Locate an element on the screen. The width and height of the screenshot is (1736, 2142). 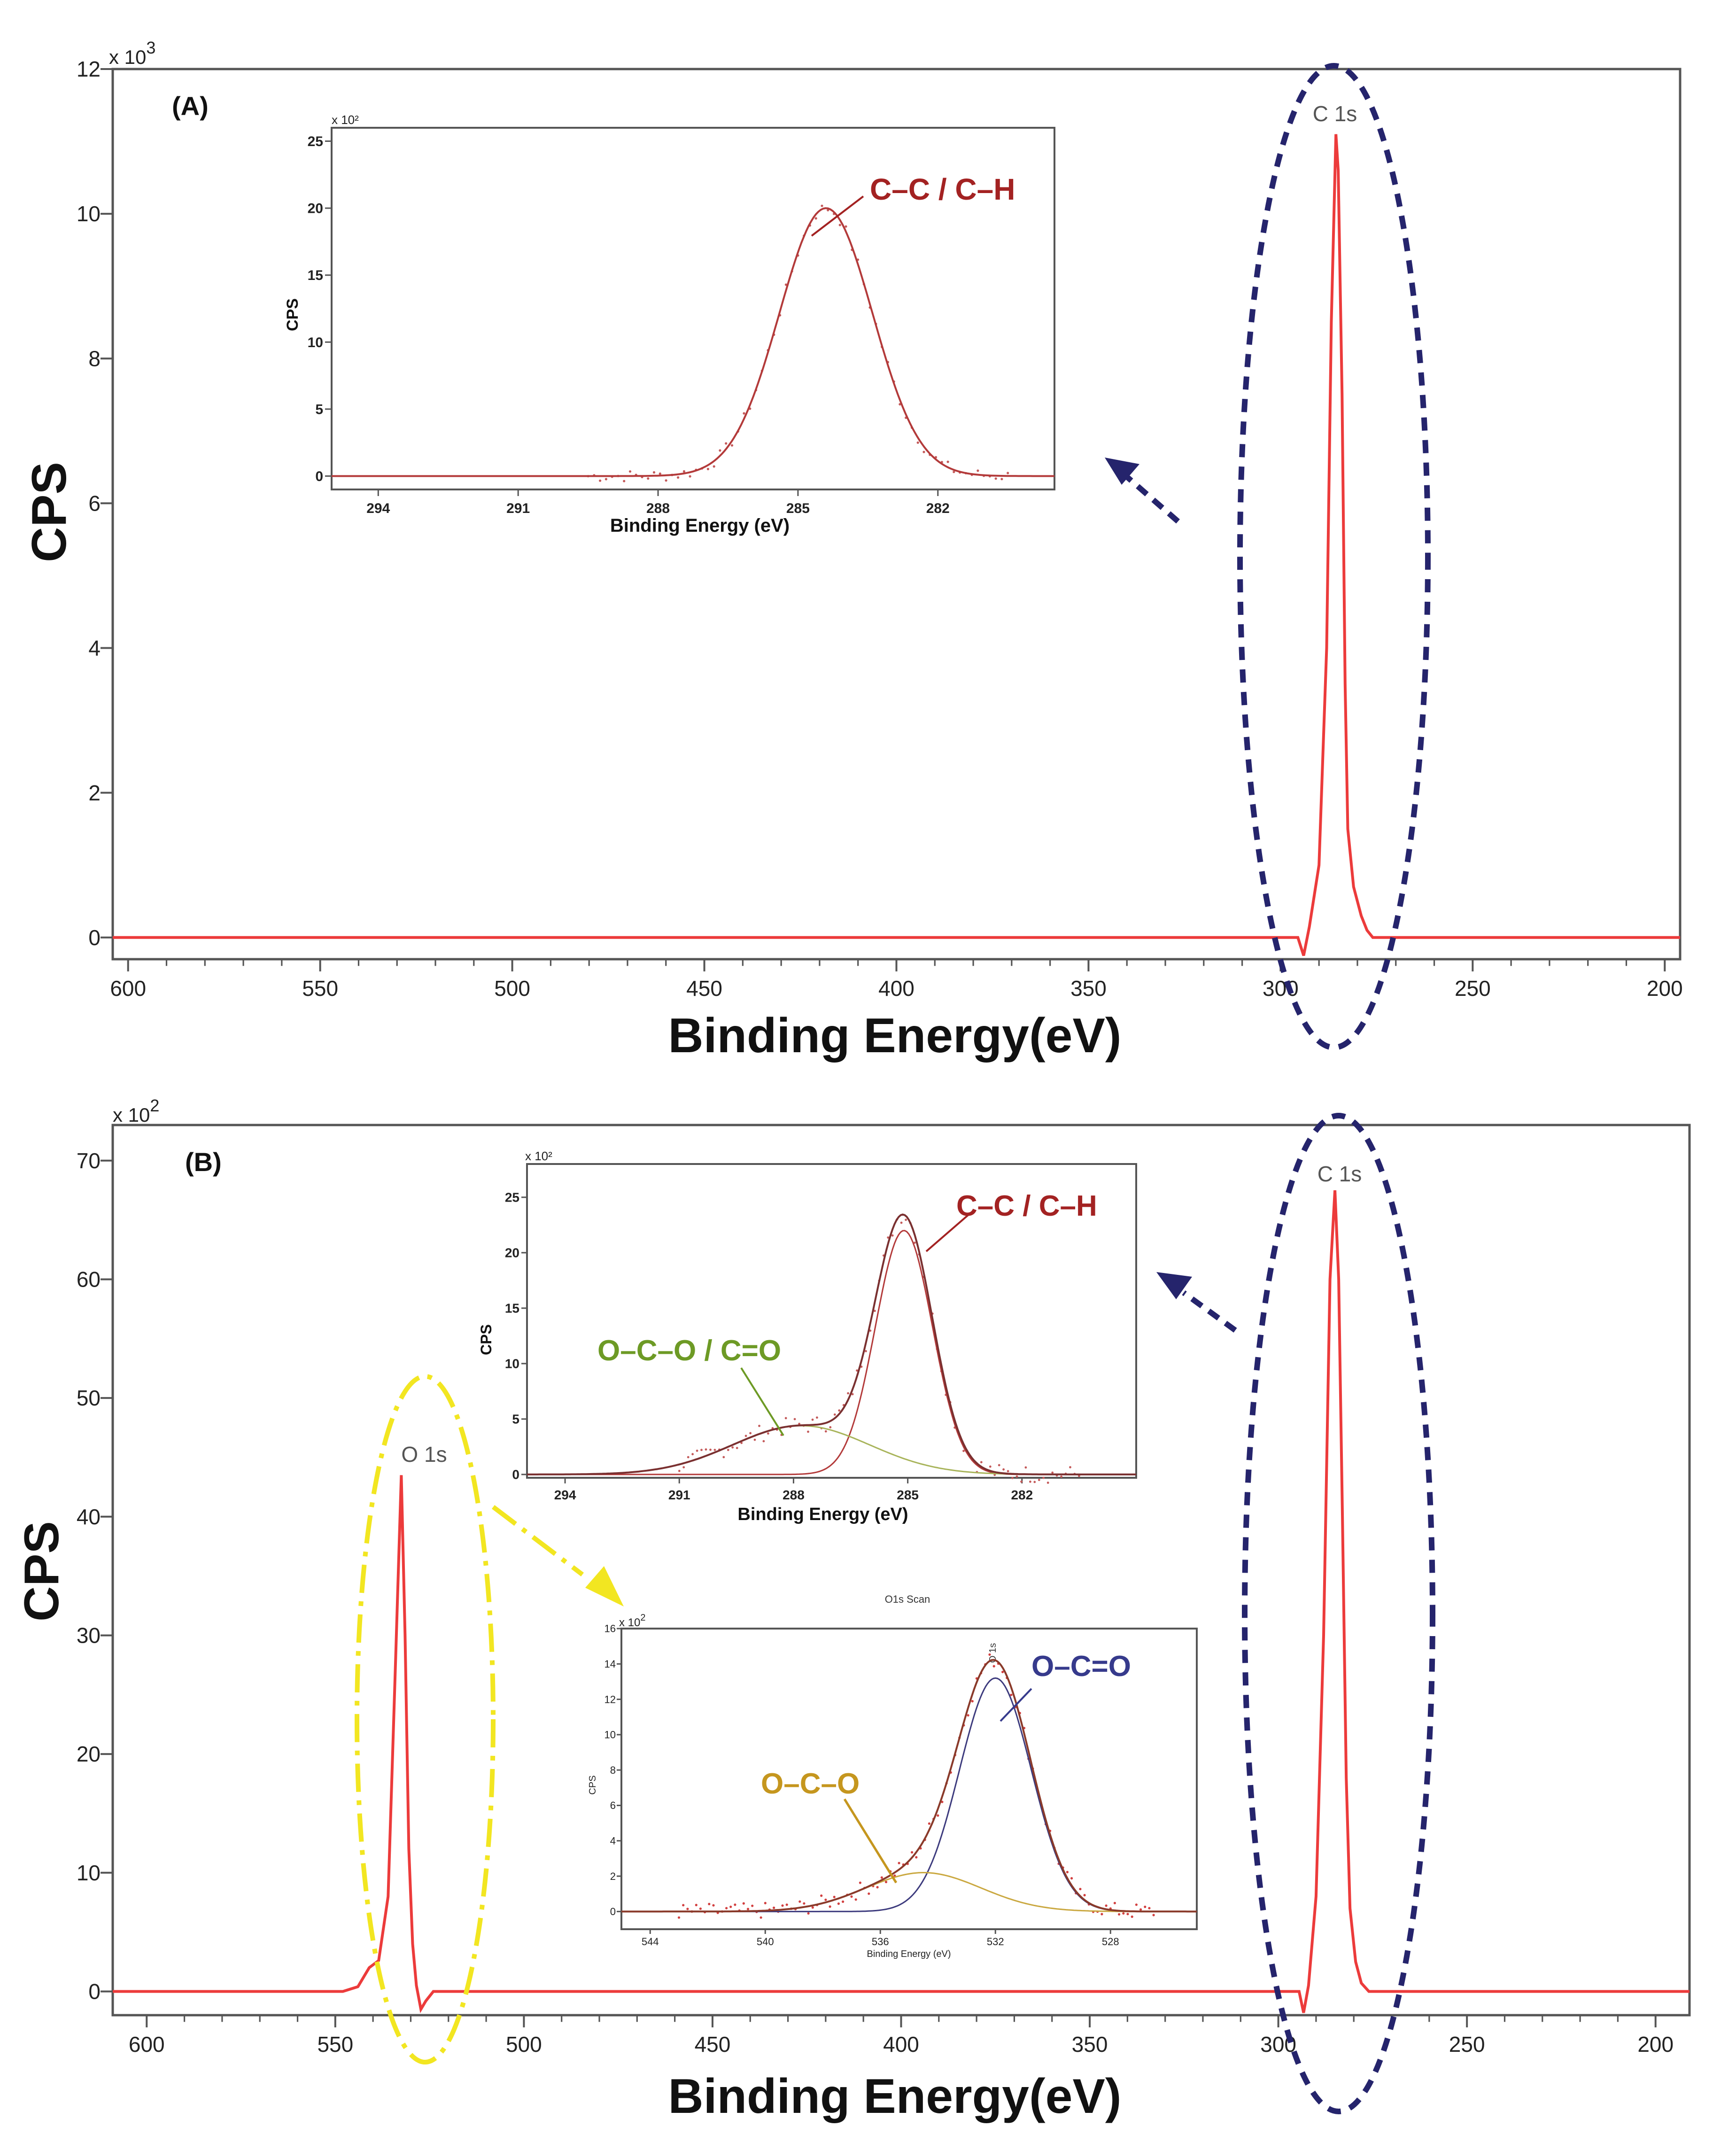
y-tick-label: 16 is located at coordinates (610, 1629).